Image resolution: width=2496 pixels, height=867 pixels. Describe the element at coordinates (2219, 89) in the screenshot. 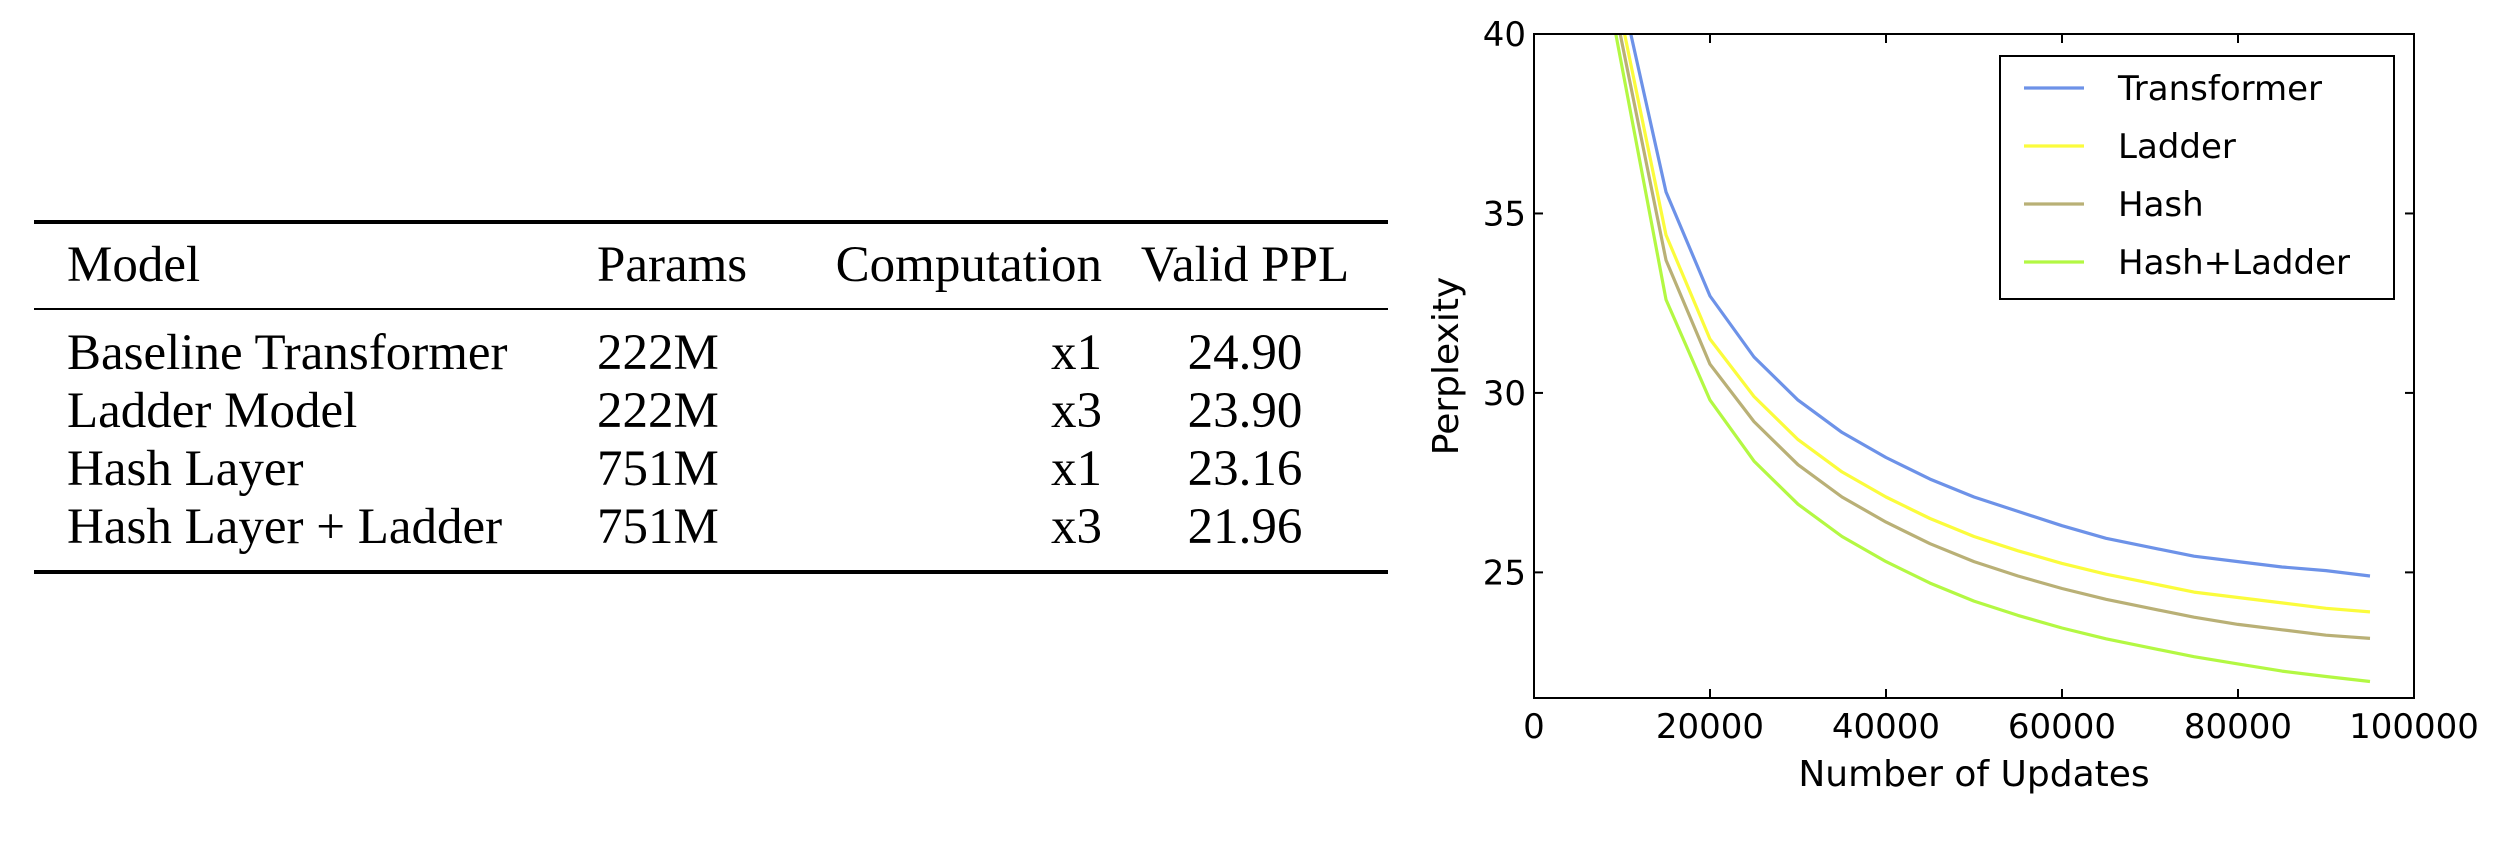

I see `legend-label-transformer: Transformer` at that location.